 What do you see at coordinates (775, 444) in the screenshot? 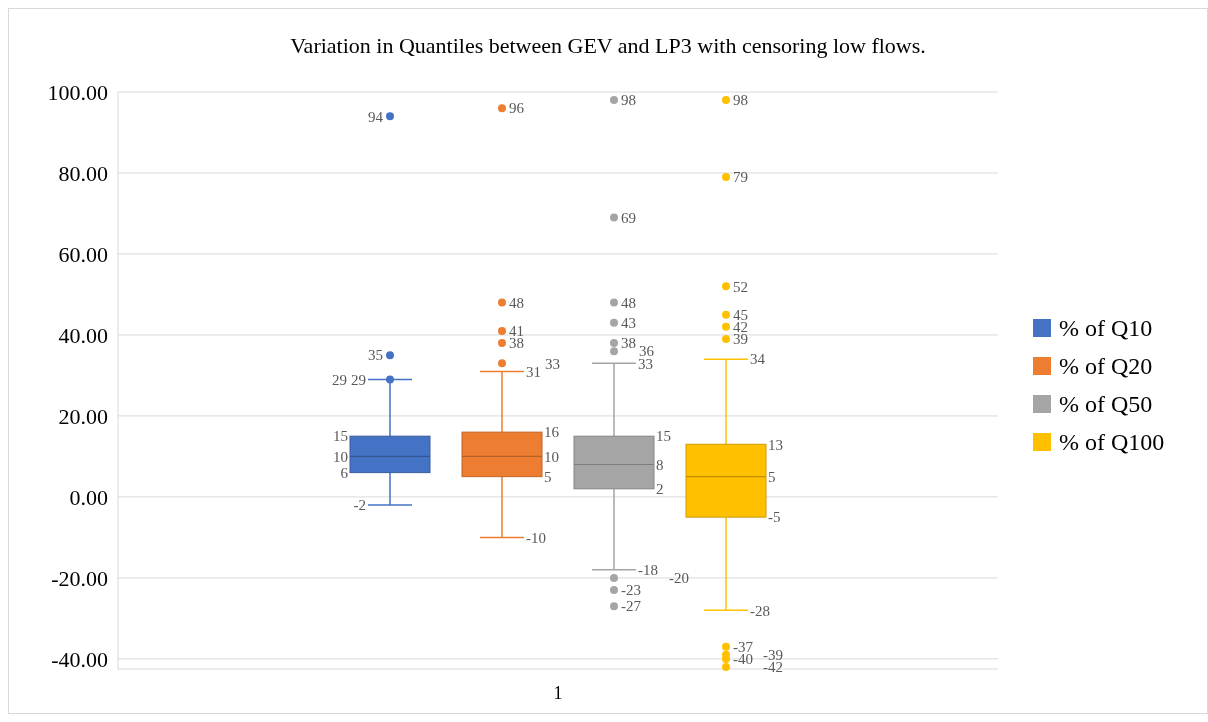
I see `annotation: 13` at bounding box center [775, 444].